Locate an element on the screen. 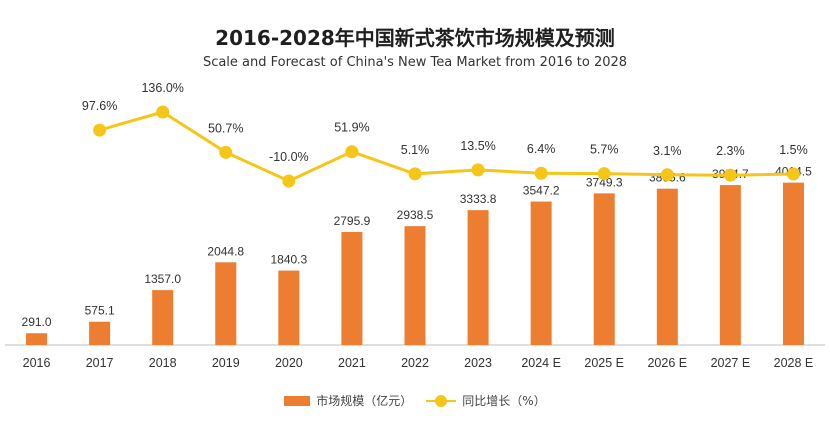  legend-line-swatch is located at coordinates (441, 400).